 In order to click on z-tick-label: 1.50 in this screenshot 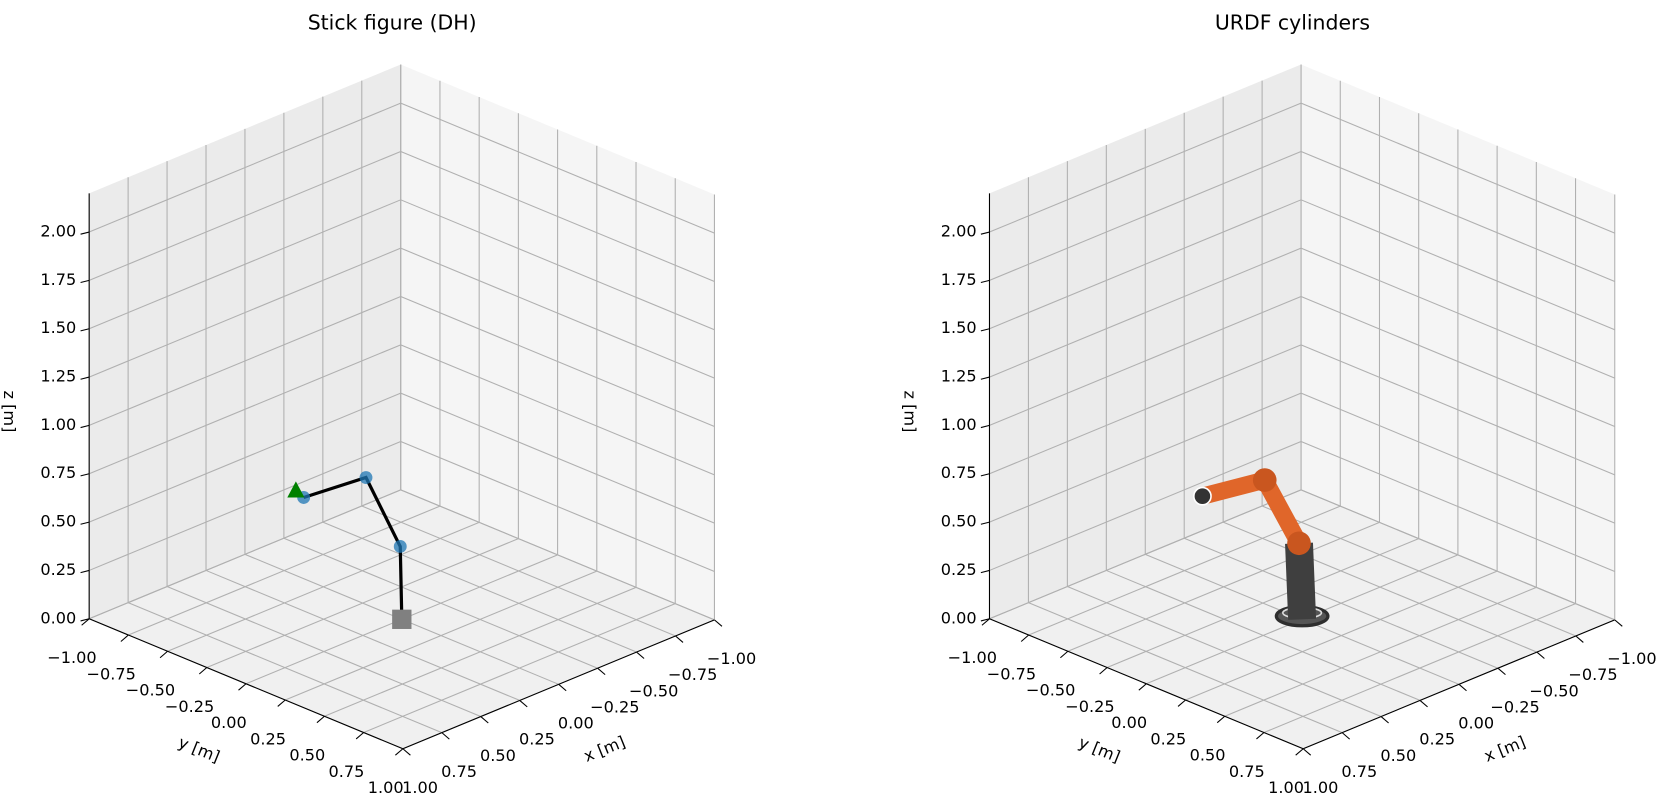, I will do `click(58, 327)`.